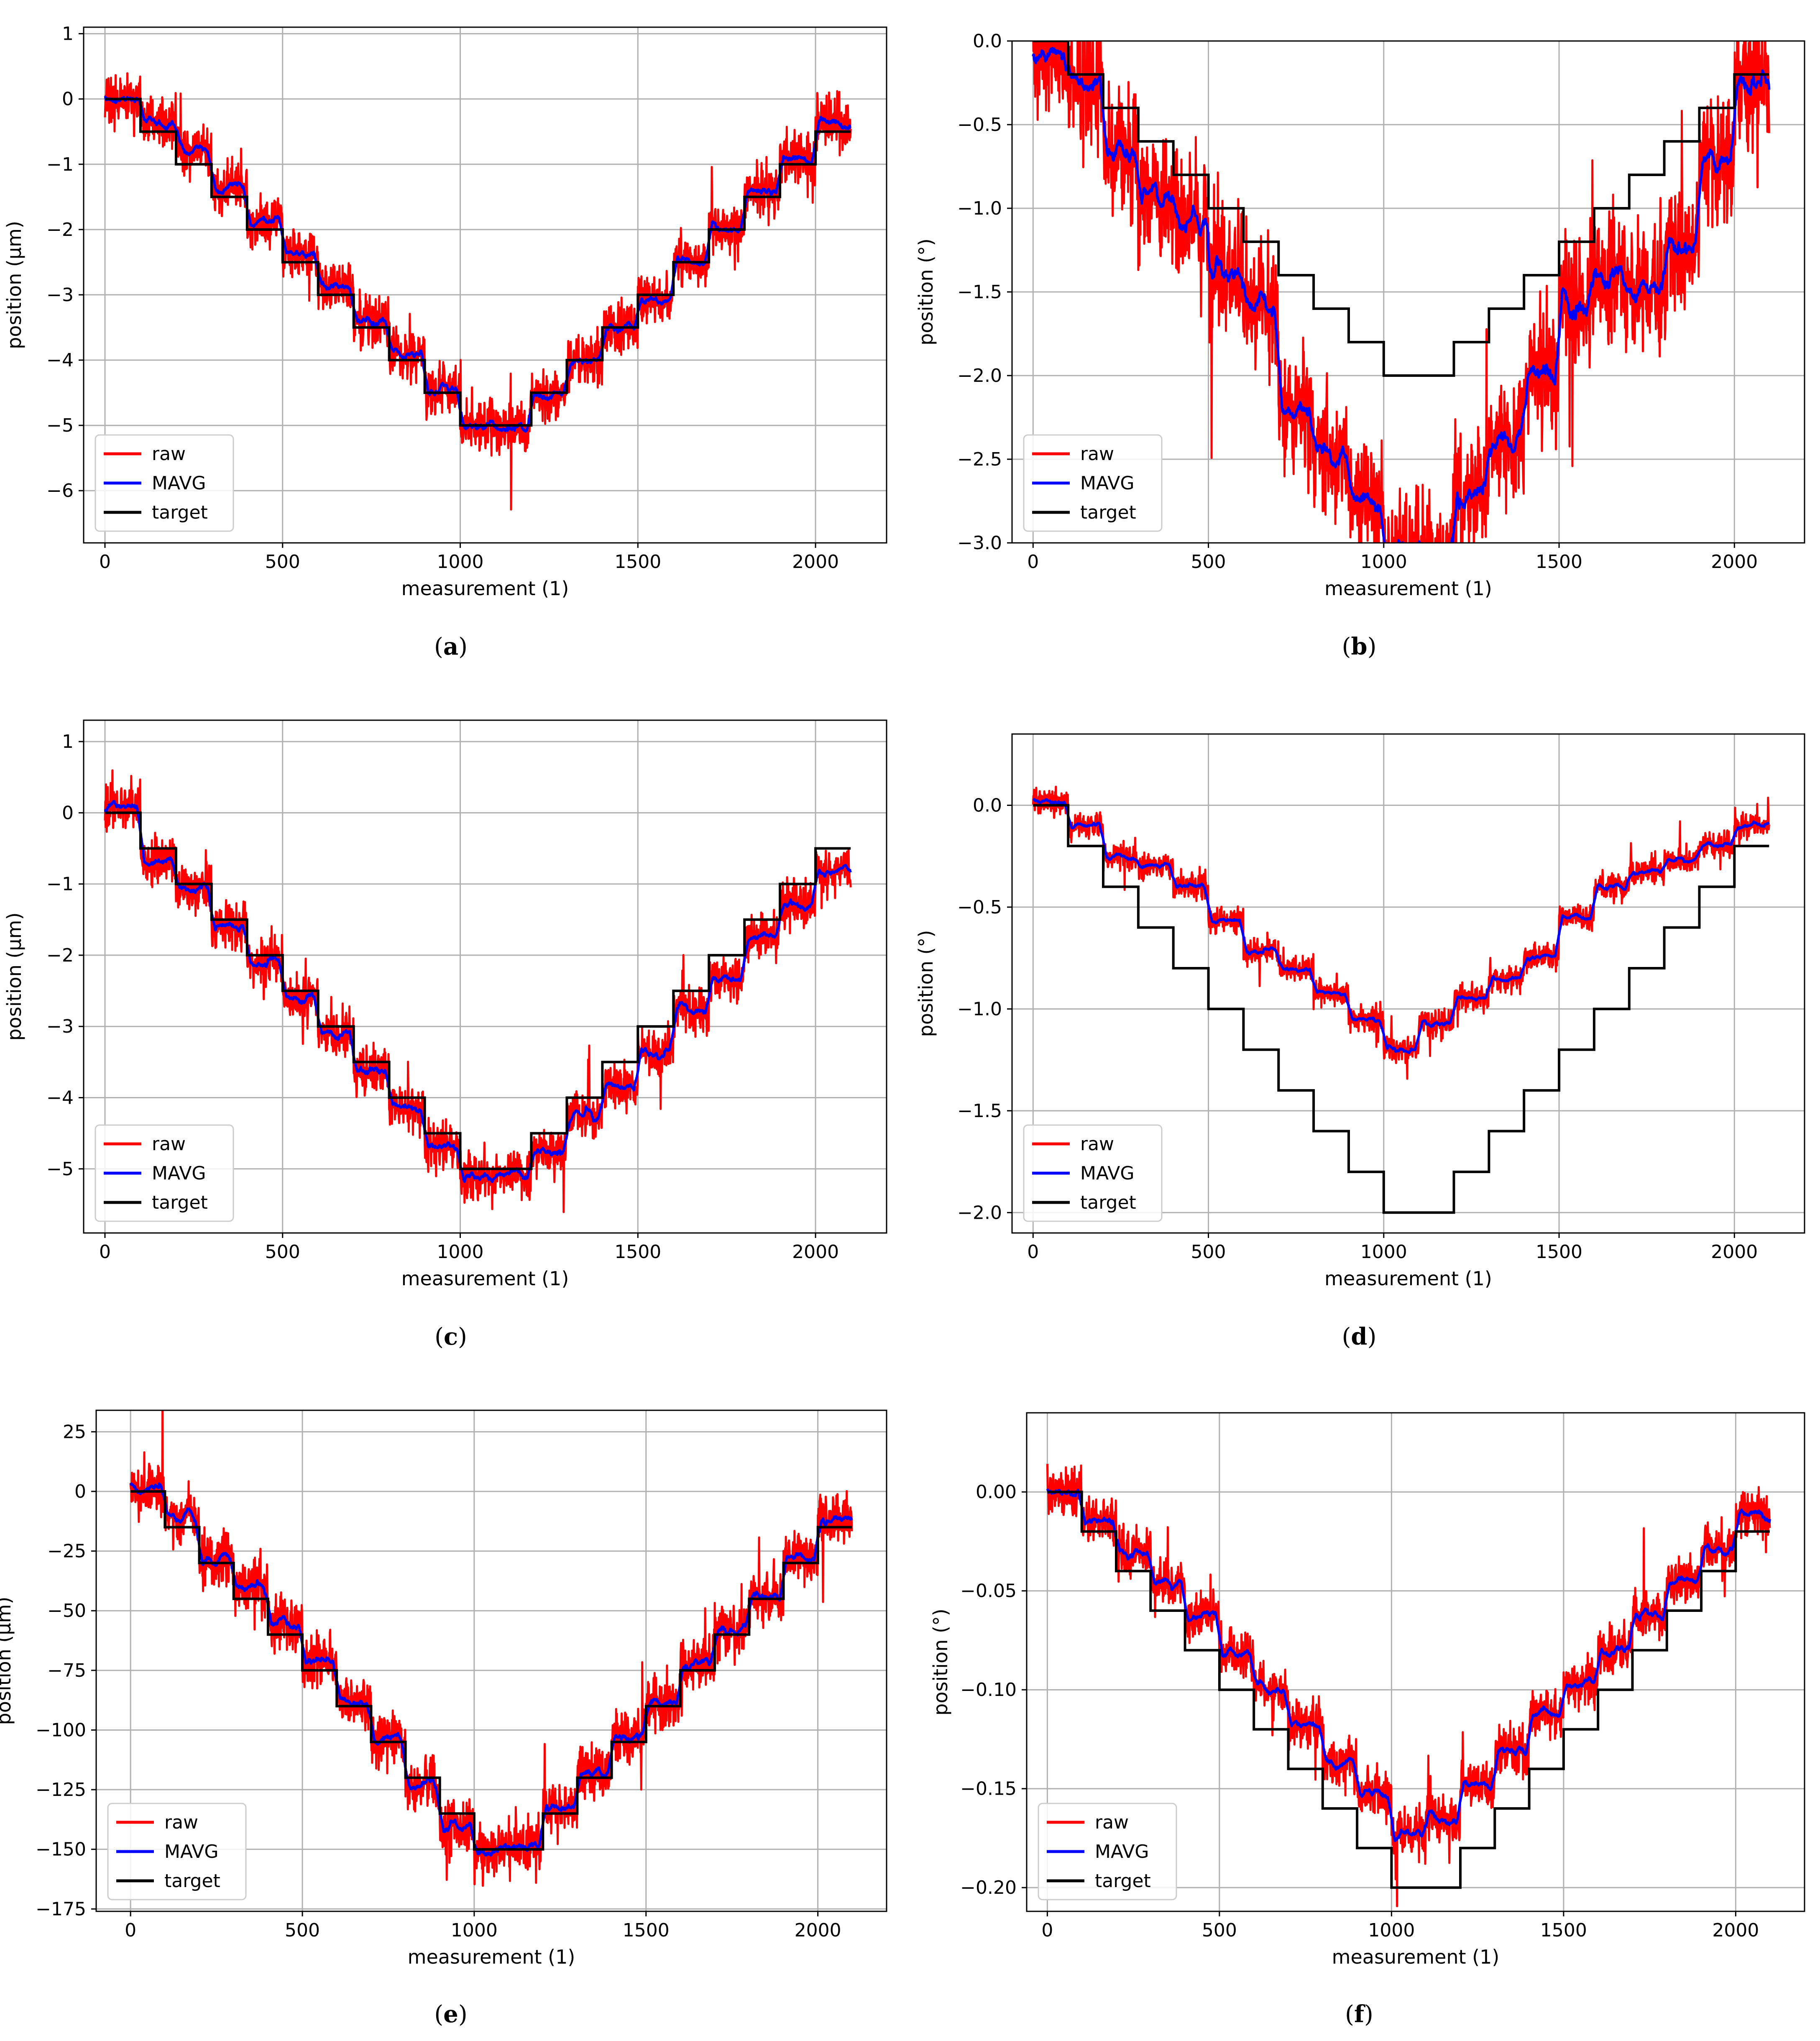  I want to click on y-tick-label: −175, so click(61, 1909).